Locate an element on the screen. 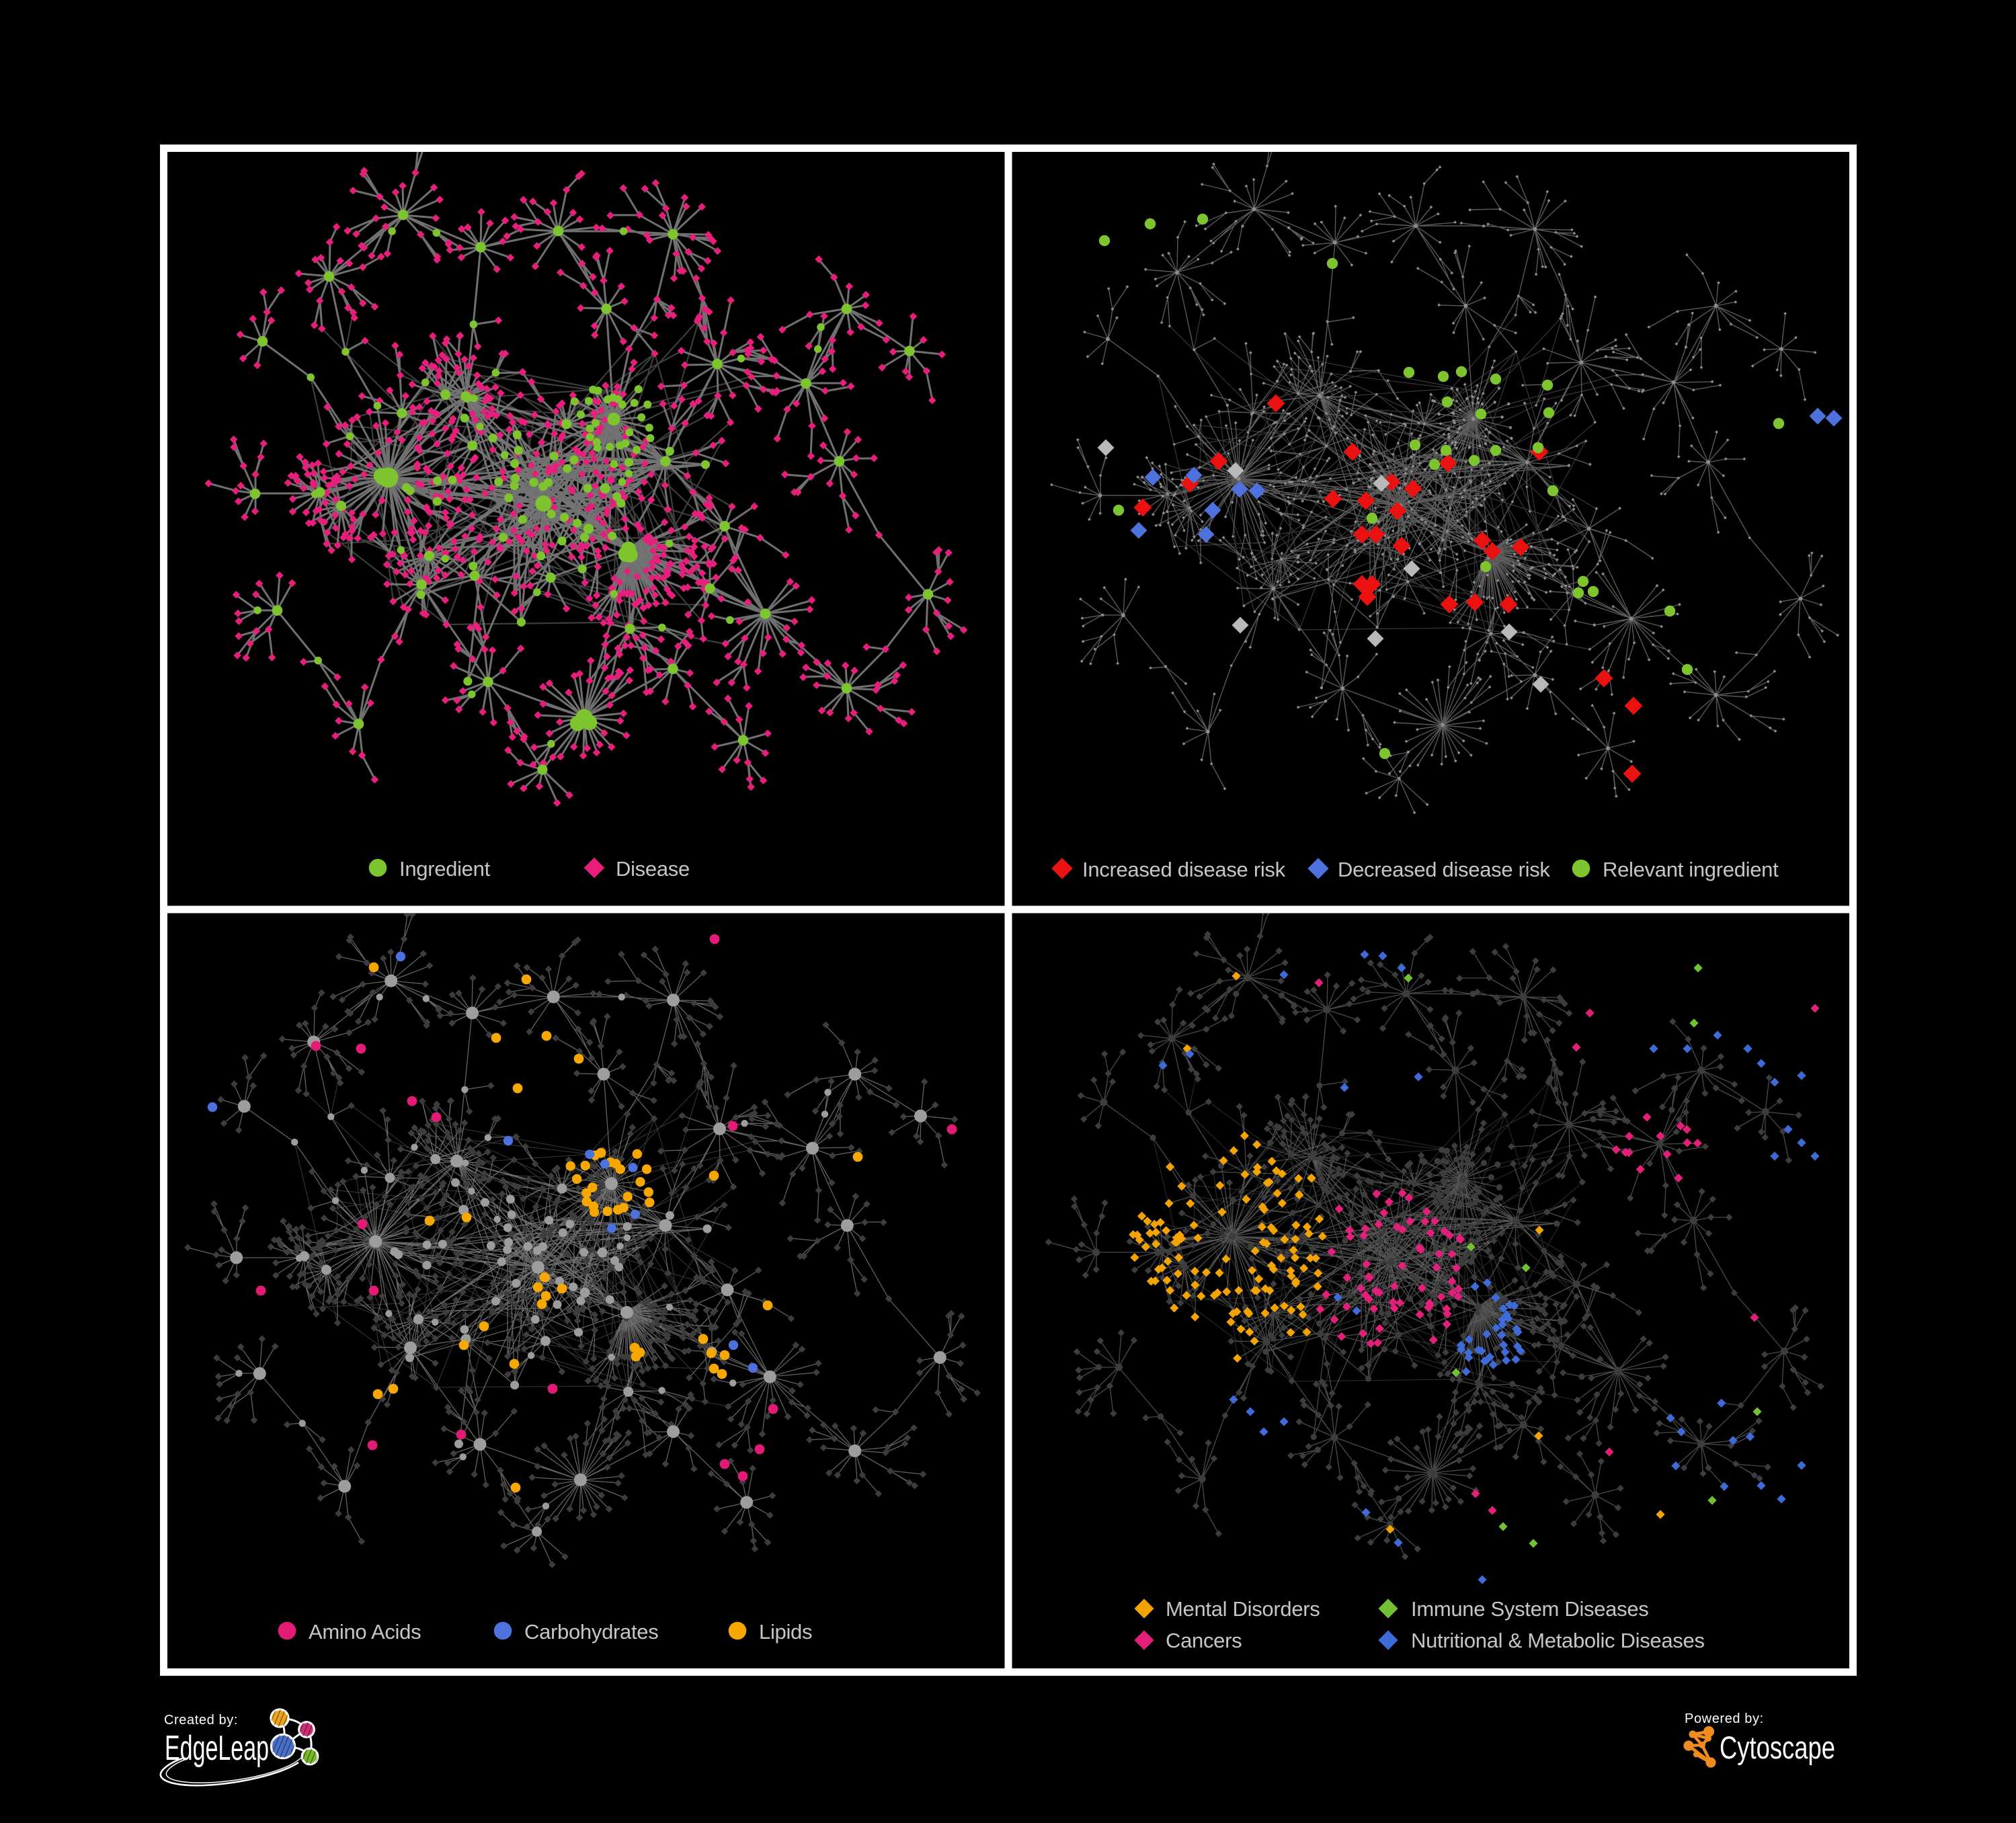 The image size is (2016, 1823). svg-text: Mental Disorders is located at coordinates (1243, 1609).